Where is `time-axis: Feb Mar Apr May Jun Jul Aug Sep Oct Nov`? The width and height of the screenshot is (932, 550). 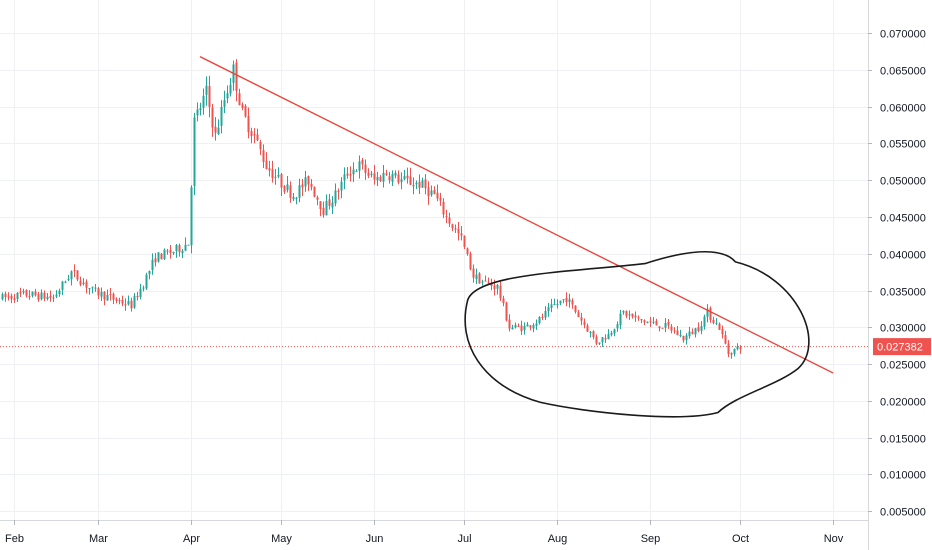
time-axis: Feb Mar Apr May Jun Jul Aug Sep Oct Nov is located at coordinates (424, 532).